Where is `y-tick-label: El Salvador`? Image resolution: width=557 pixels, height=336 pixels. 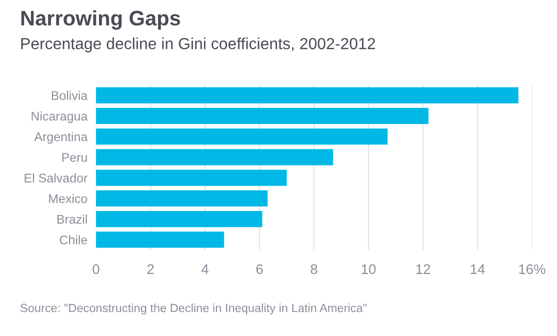 y-tick-label: El Salvador is located at coordinates (56, 177).